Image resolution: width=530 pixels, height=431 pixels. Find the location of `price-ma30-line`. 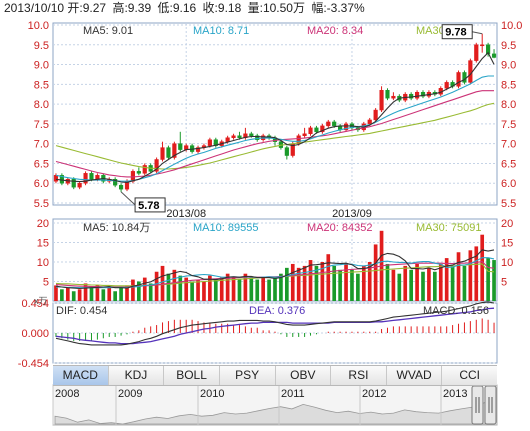

price-ma30-line is located at coordinates (275, 136).